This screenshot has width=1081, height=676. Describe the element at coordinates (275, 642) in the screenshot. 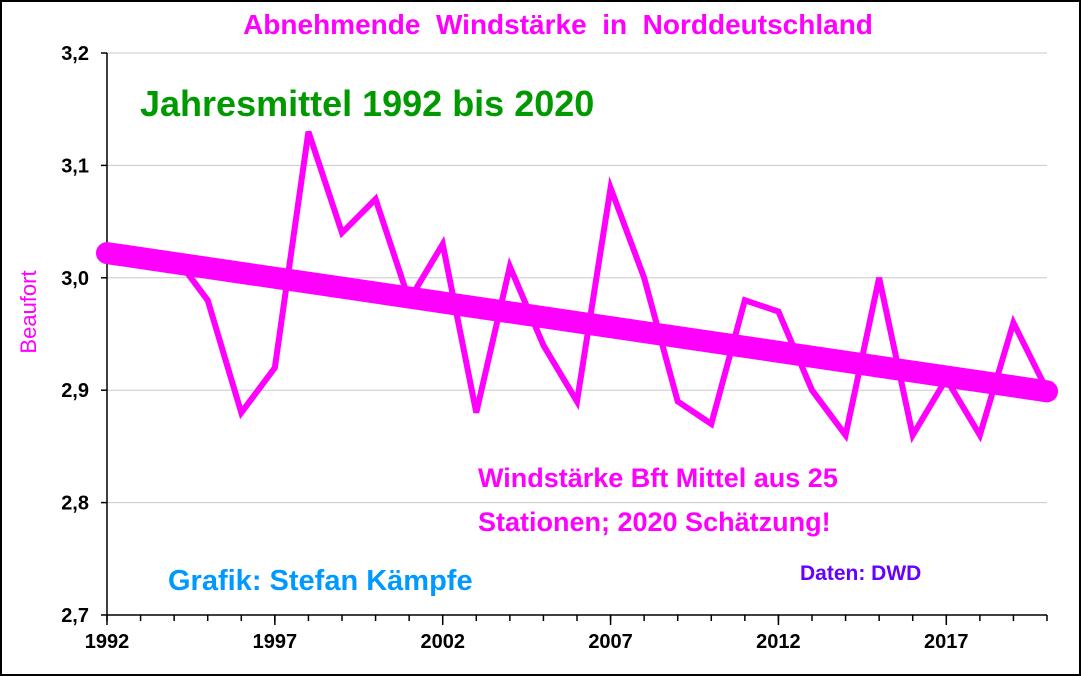

I see `x-tick-label: 1997` at that location.